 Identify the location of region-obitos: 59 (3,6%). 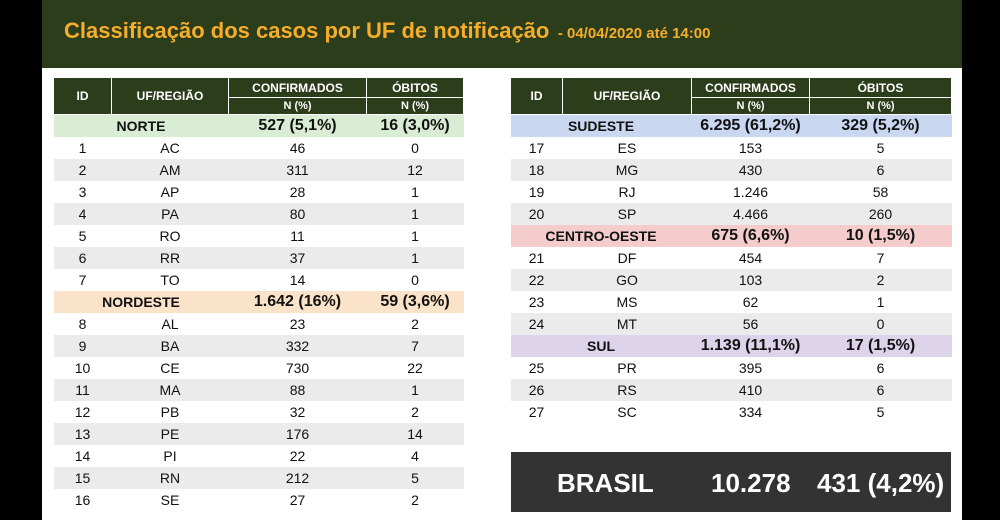
(415, 301).